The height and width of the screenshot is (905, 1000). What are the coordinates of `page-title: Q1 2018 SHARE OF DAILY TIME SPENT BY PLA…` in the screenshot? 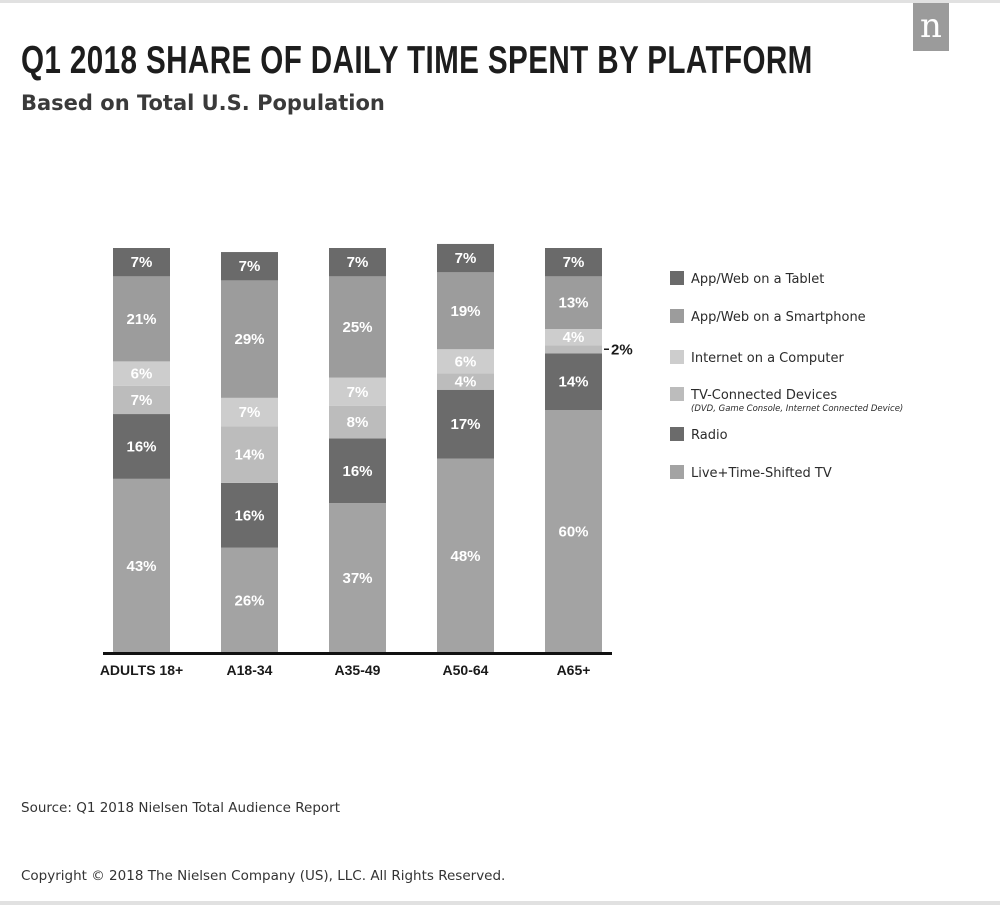 It's located at (417, 60).